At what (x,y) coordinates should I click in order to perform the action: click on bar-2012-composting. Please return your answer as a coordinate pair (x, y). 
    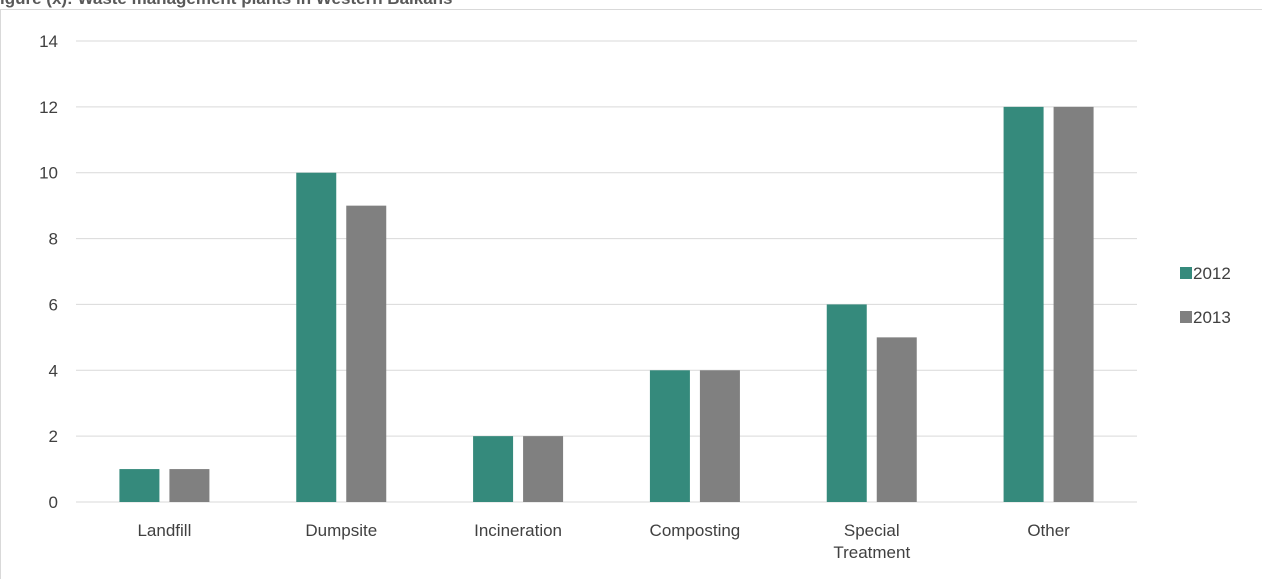
    Looking at the image, I should click on (669, 436).